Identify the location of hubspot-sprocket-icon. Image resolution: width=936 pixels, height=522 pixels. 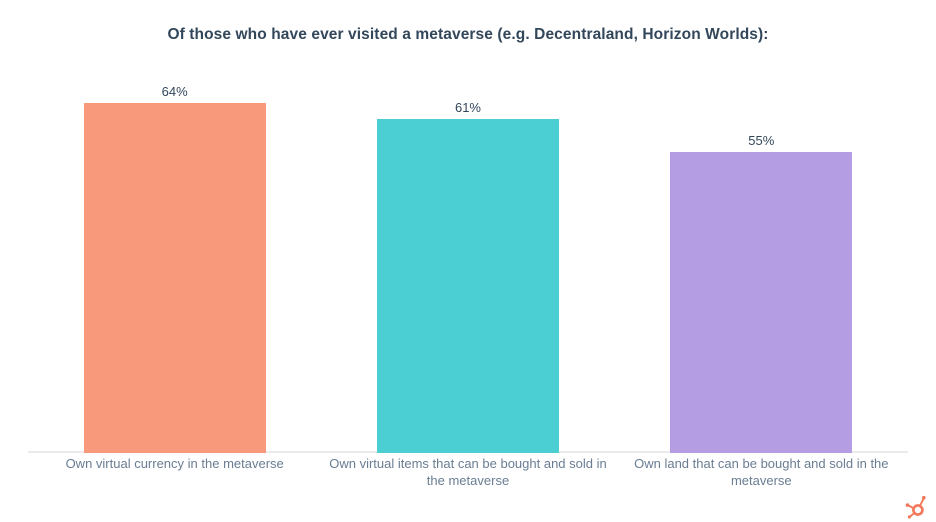
(915, 507).